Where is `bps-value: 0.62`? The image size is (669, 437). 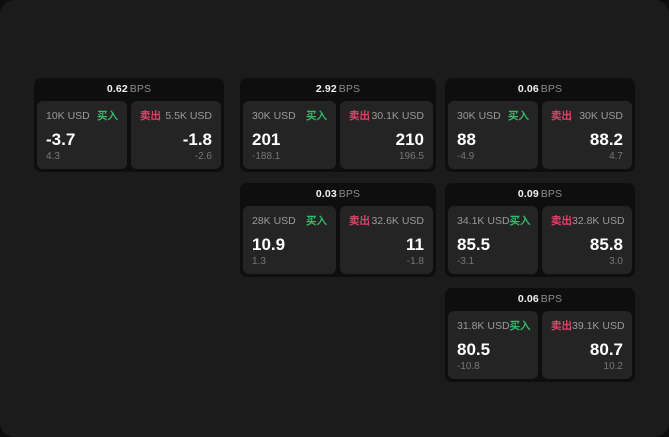
bps-value: 0.62 is located at coordinates (117, 89).